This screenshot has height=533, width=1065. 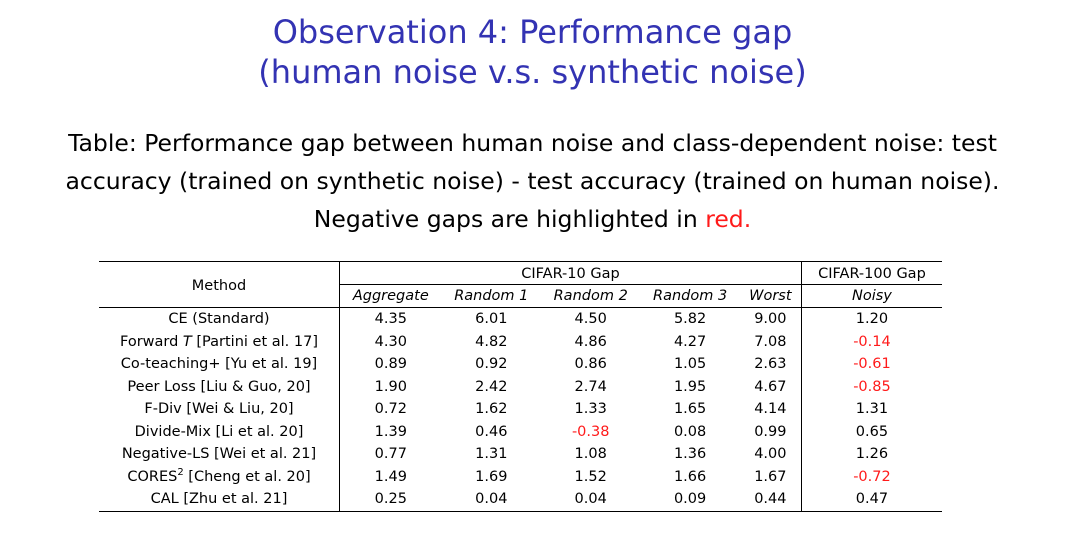 I want to click on method-italic: T, so click(x=187, y=341).